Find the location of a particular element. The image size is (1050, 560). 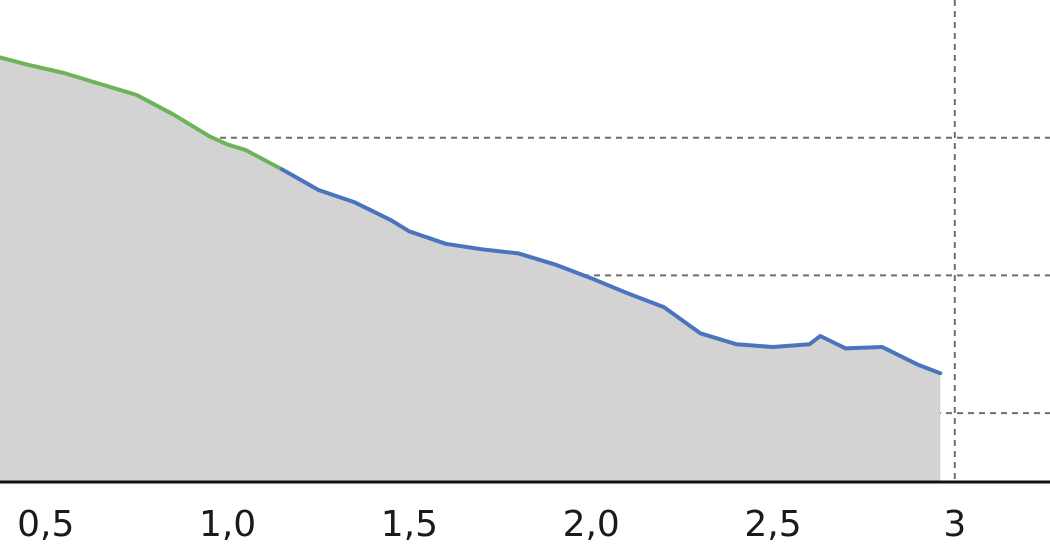

x-tick-label: 2,0 is located at coordinates (591, 524).